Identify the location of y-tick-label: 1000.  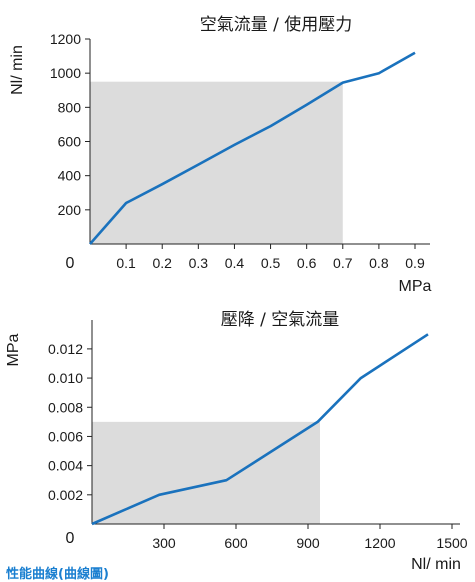
(65, 73).